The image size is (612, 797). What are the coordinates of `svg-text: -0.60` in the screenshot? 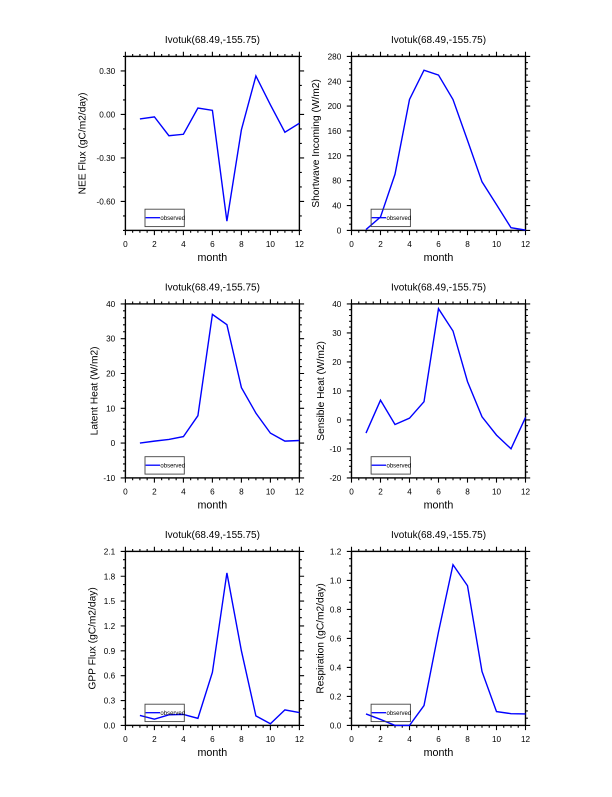 It's located at (106, 201).